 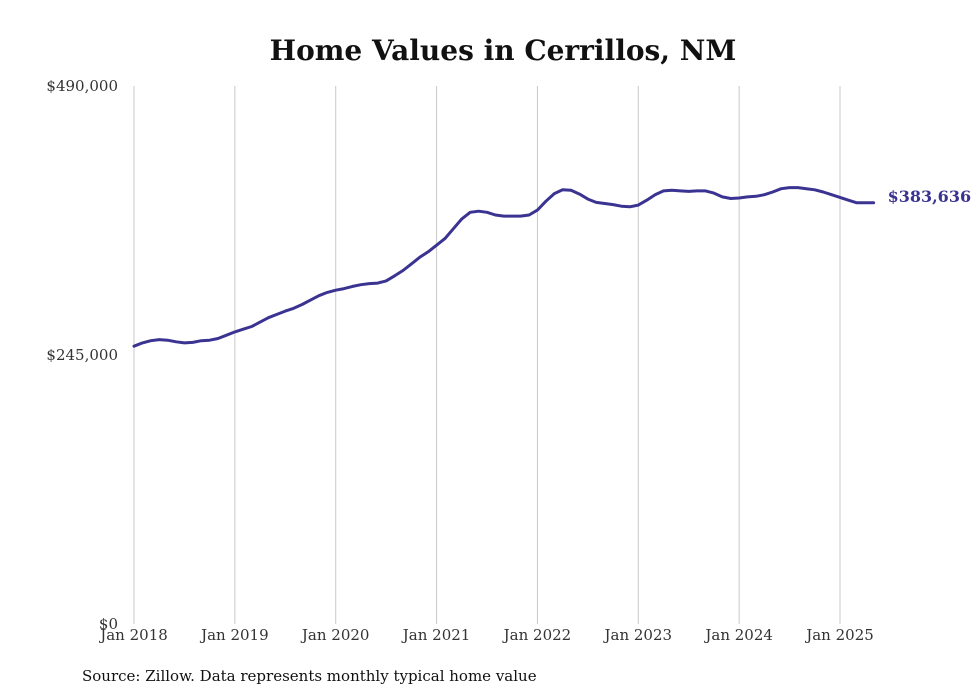 I want to click on y-tick-label: $0, so click(x=108, y=624).